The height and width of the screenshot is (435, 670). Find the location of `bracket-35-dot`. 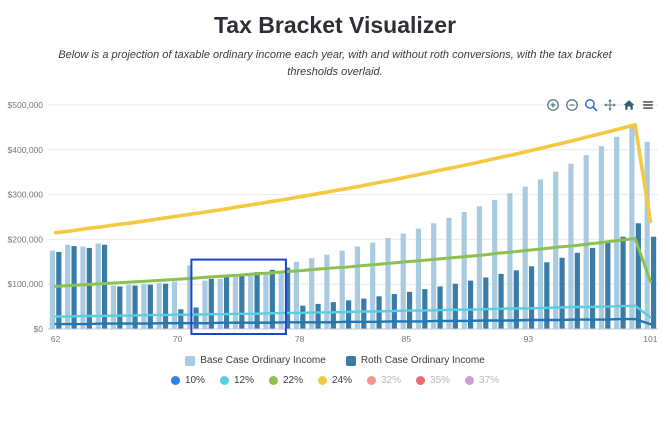

bracket-35-dot is located at coordinates (421, 381).